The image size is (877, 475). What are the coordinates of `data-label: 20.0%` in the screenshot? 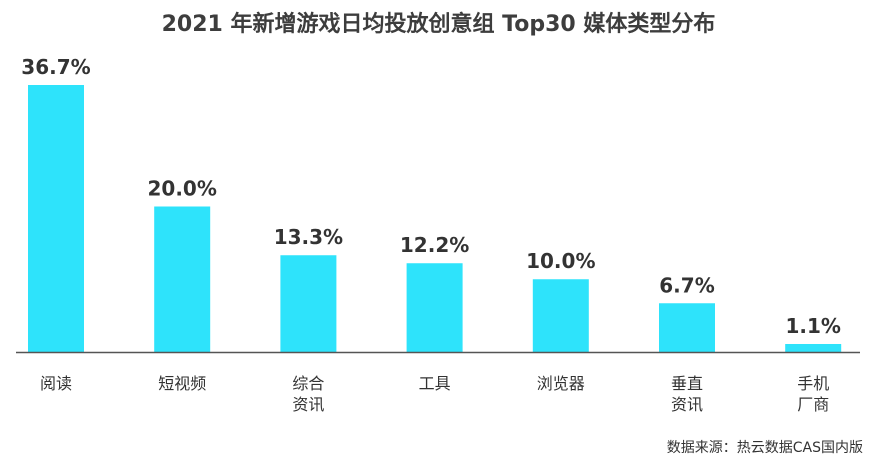 It's located at (182, 188).